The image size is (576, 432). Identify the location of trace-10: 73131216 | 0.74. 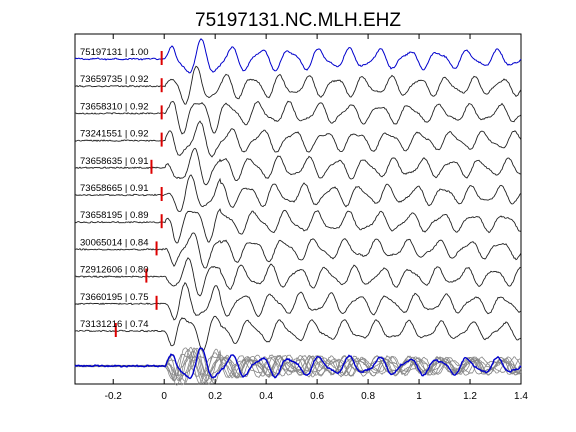
(298, 333).